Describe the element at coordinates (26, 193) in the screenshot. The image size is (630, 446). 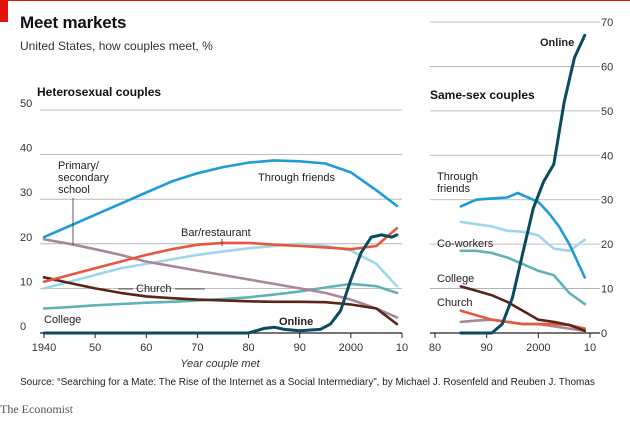
I see `left-y-tick-label: 30` at that location.